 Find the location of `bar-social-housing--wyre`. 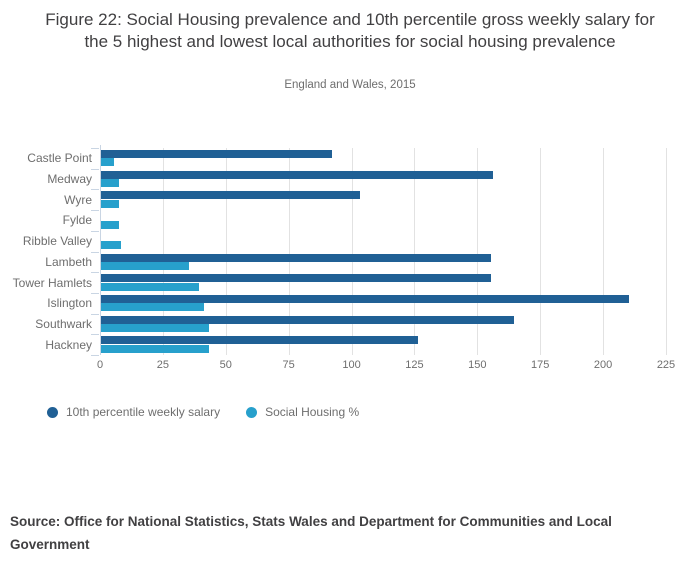

bar-social-housing--wyre is located at coordinates (110, 203).